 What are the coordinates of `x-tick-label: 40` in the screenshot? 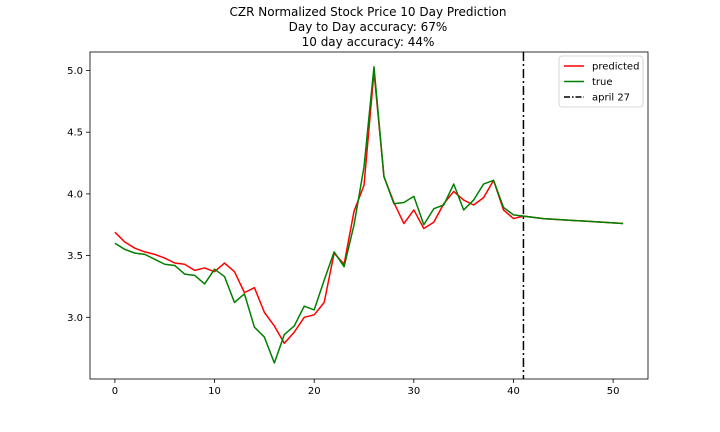 It's located at (513, 391).